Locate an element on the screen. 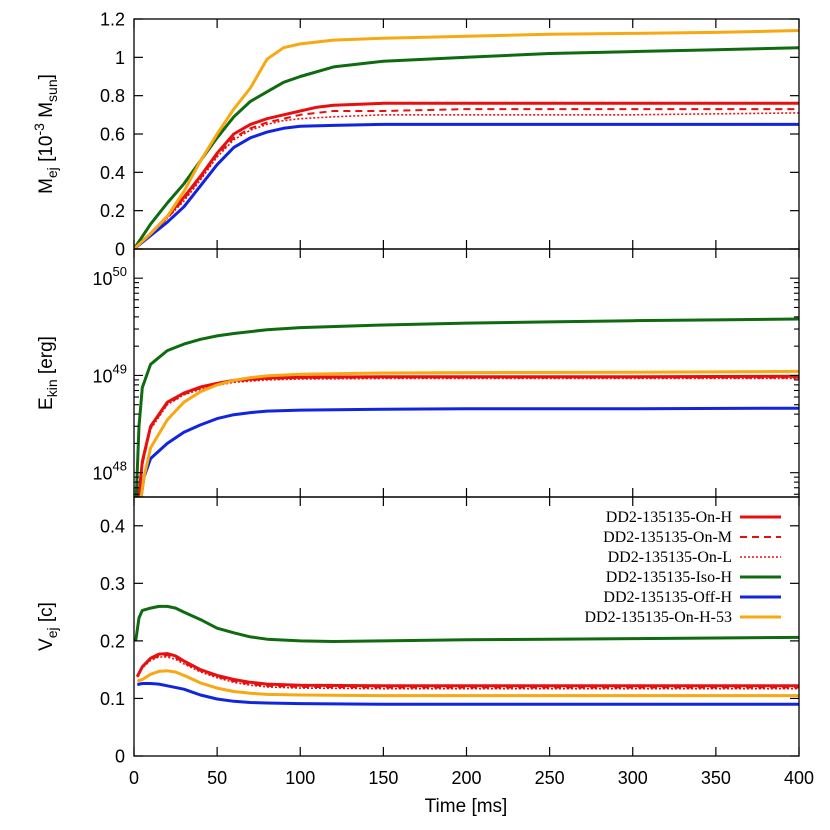 This screenshot has height=830, width=830. legend-label-dd2-135135-iso-h: DD2-135135-Iso-H is located at coordinates (669, 577).